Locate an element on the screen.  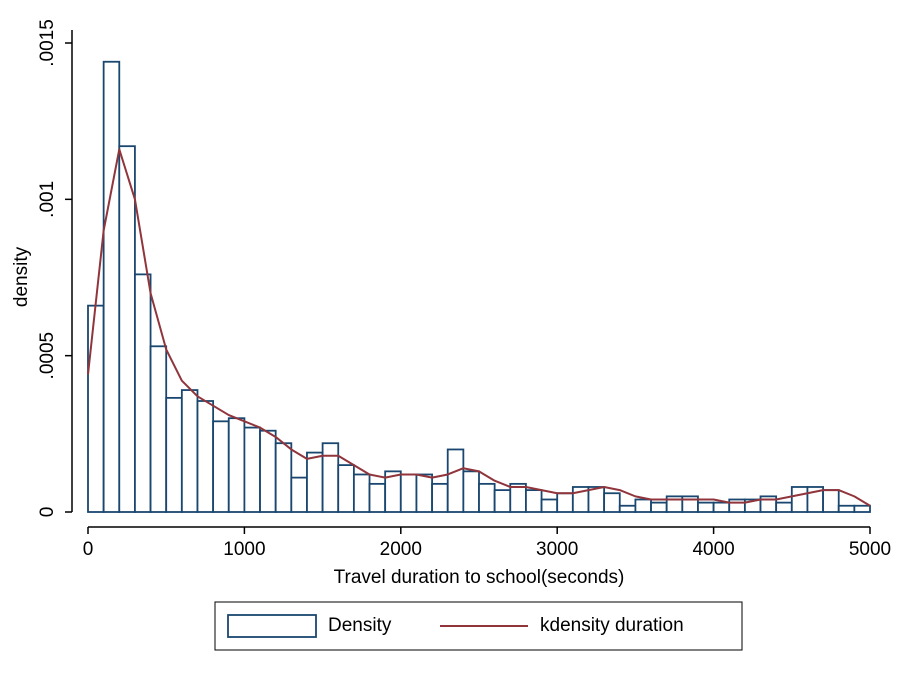
x-axis-title: Travel duration to school(seconds) is located at coordinates (479, 577).